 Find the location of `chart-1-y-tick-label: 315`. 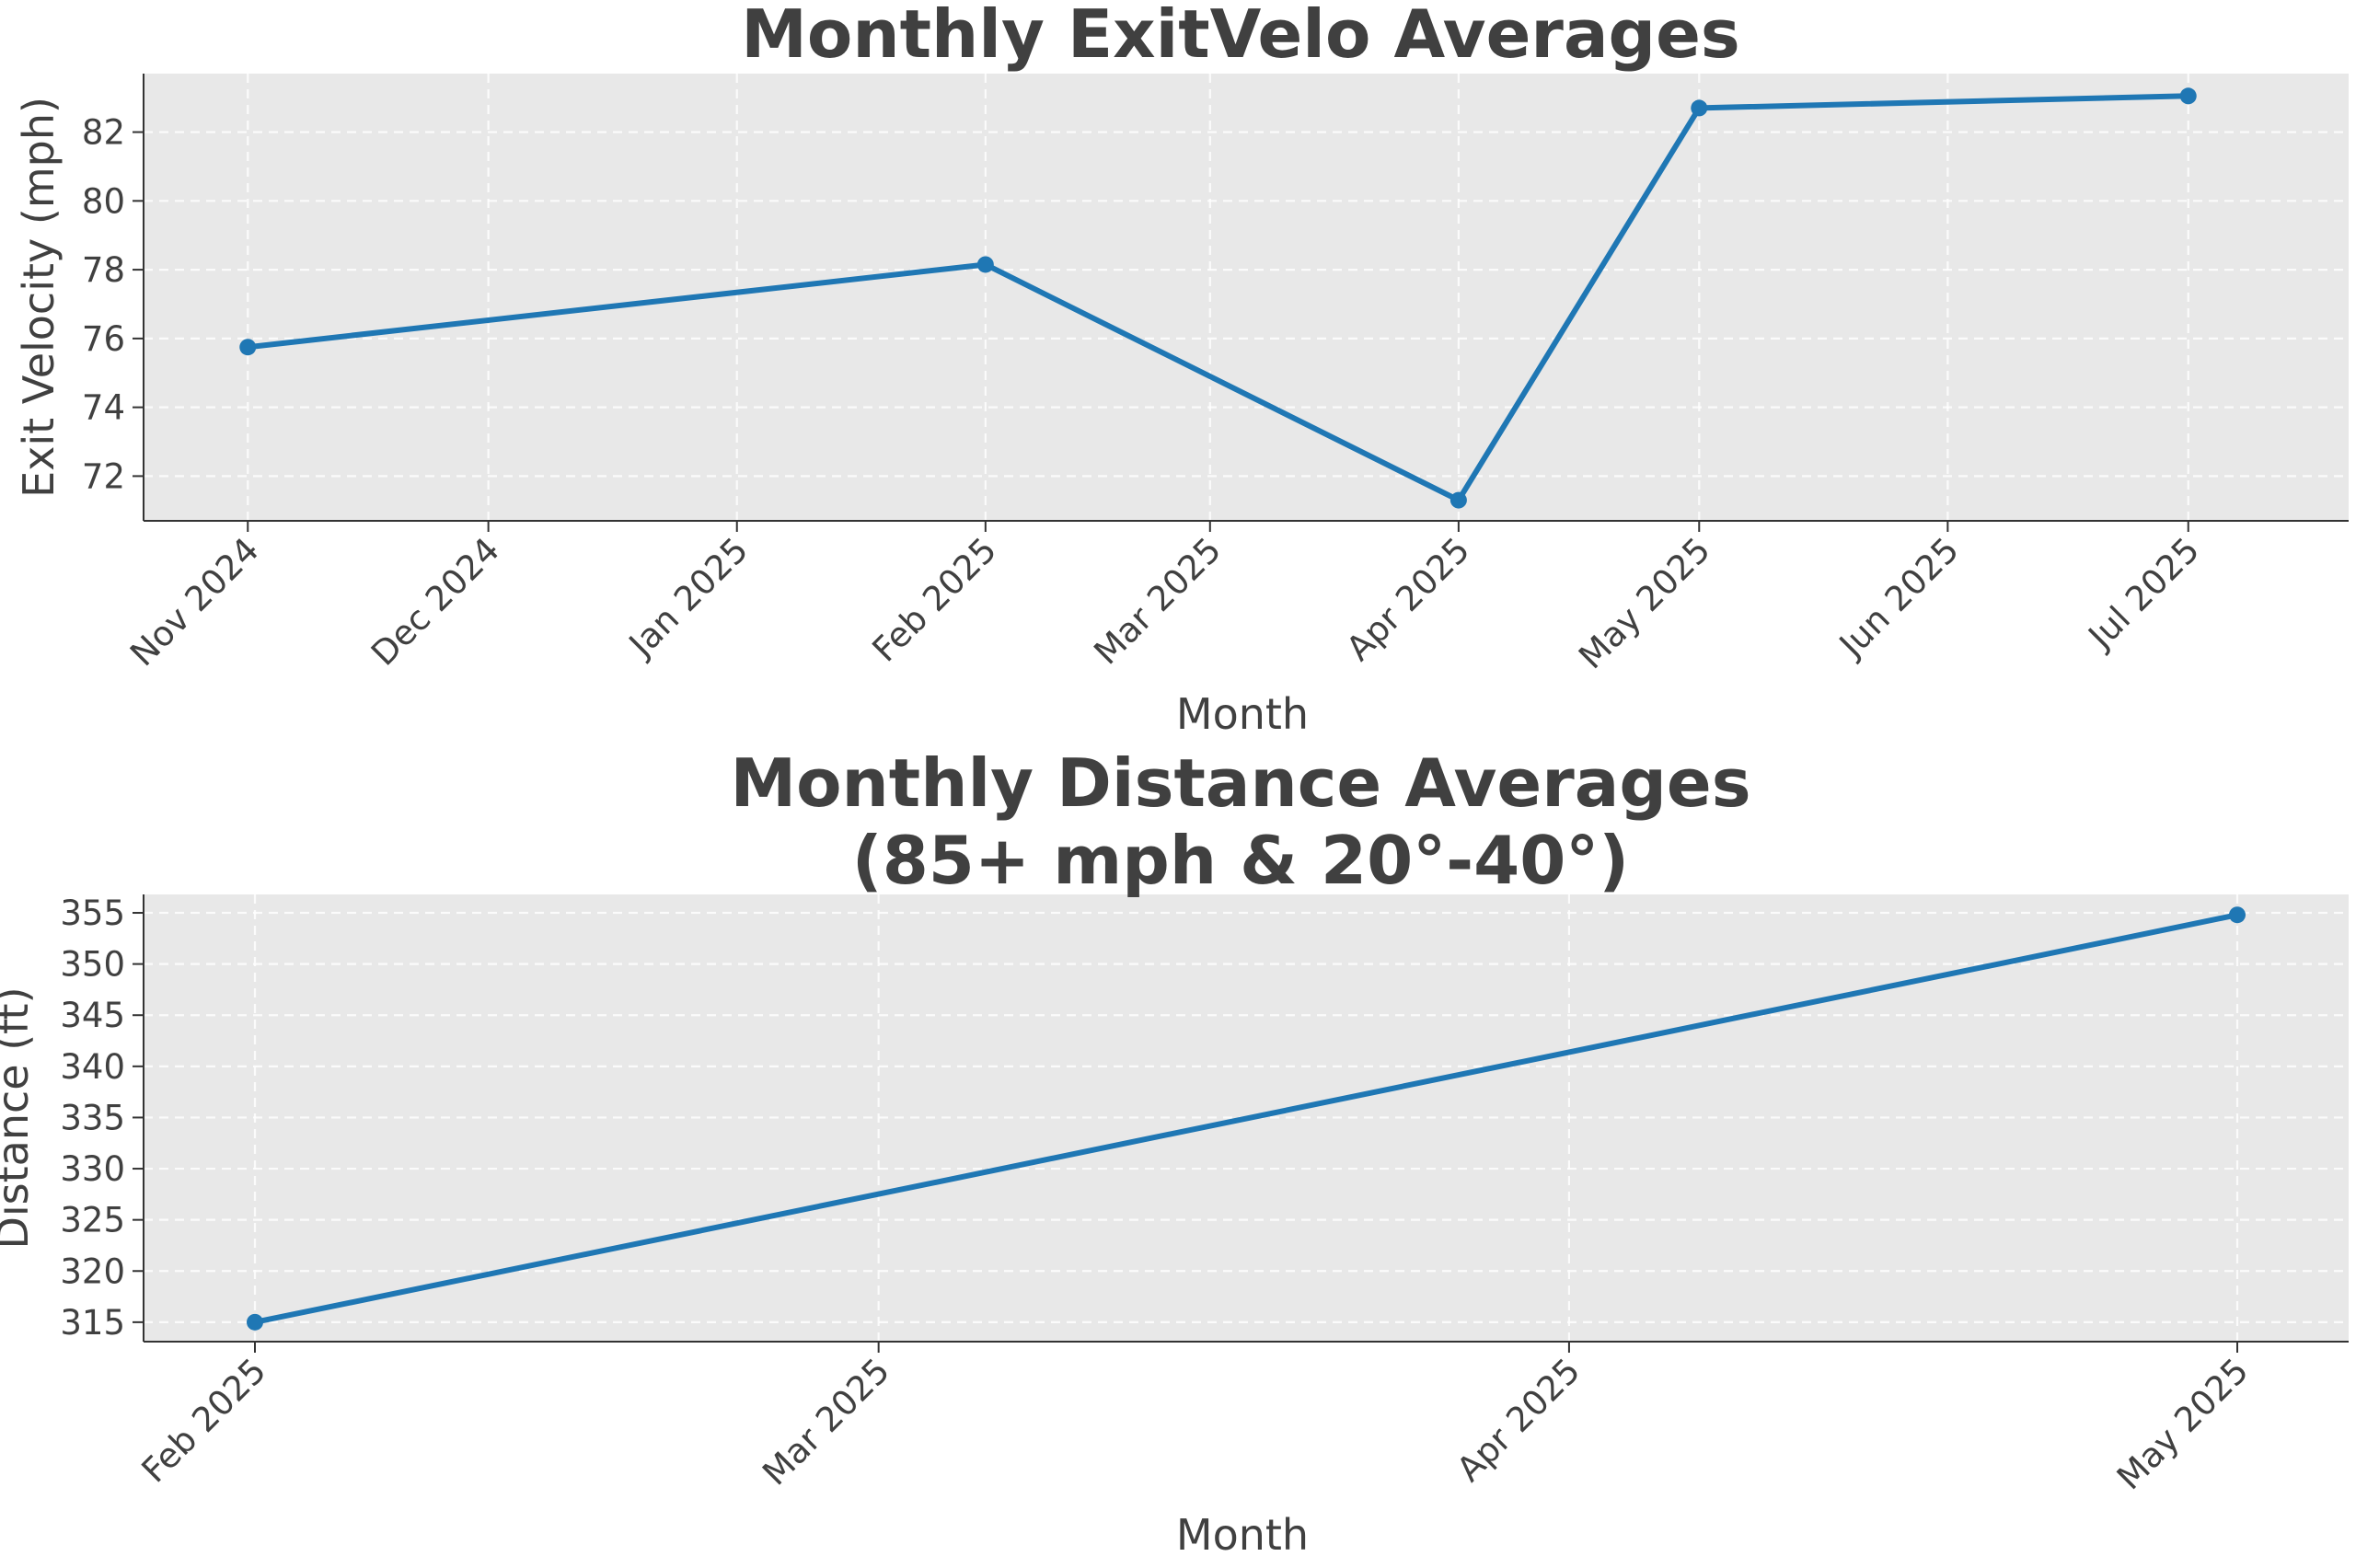

chart-1-y-tick-label: 315 is located at coordinates (92, 1323).